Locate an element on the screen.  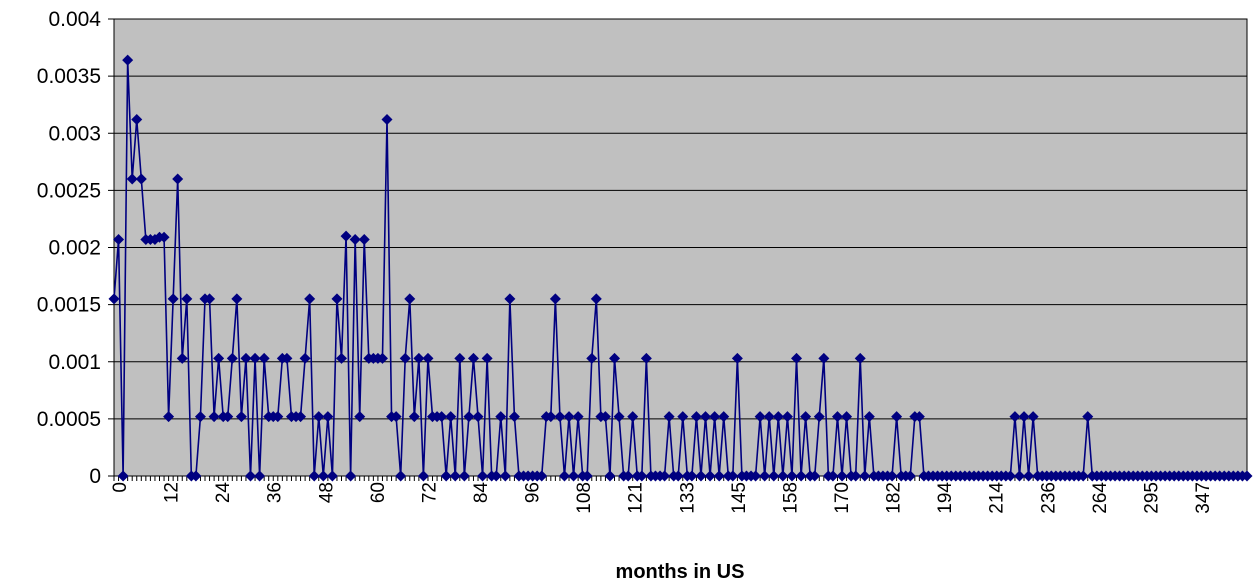
x-tick-label: 182 is located at coordinates (894, 498).